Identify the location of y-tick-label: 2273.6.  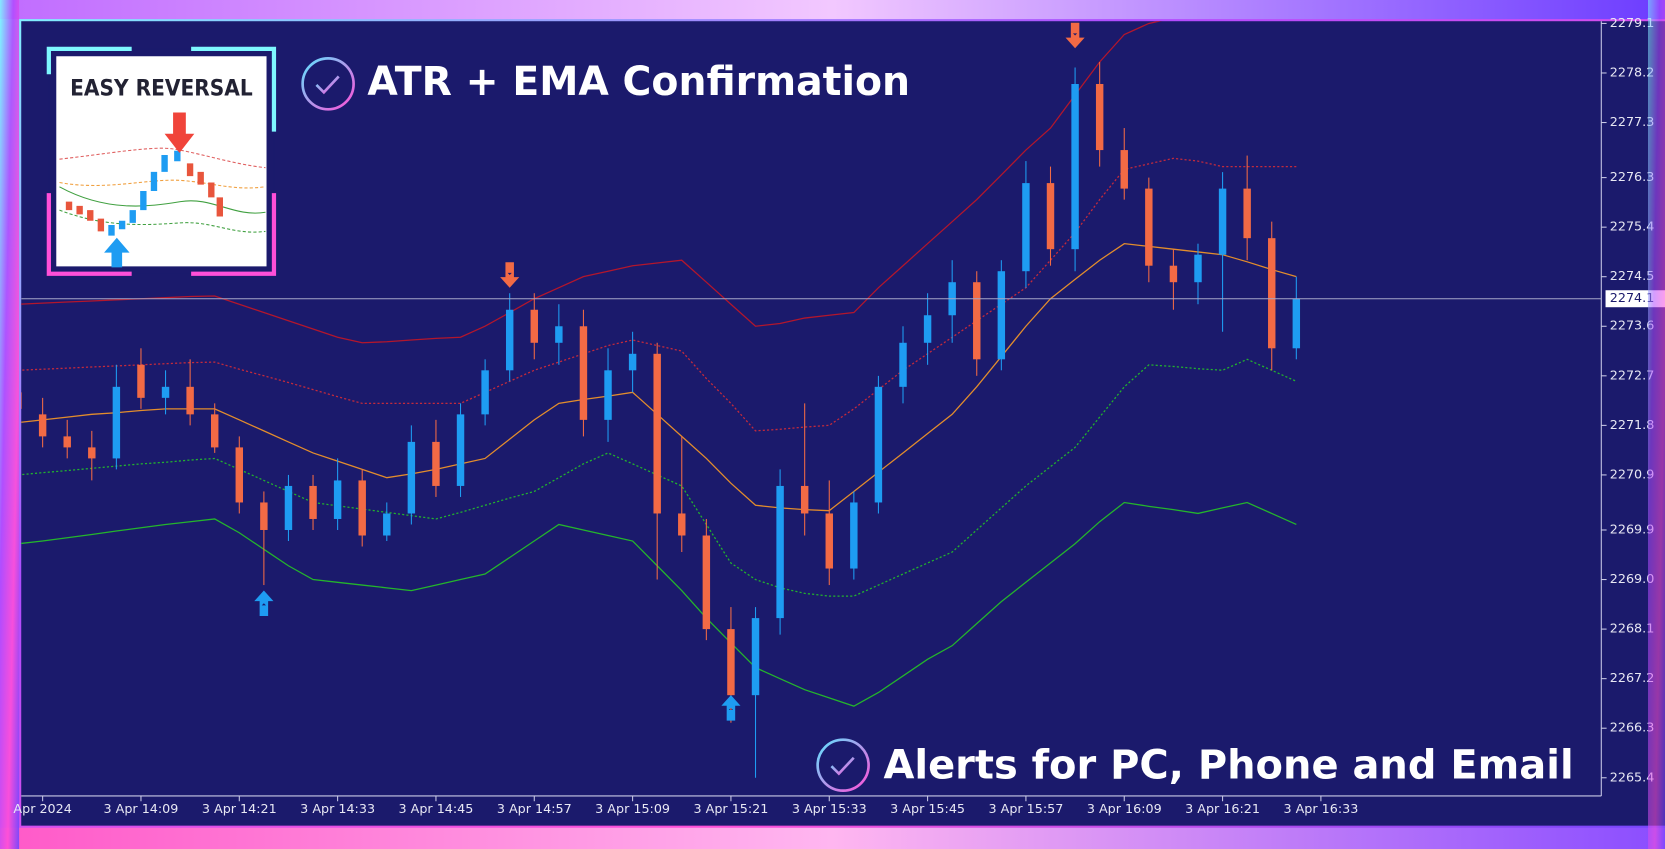
(1632, 326).